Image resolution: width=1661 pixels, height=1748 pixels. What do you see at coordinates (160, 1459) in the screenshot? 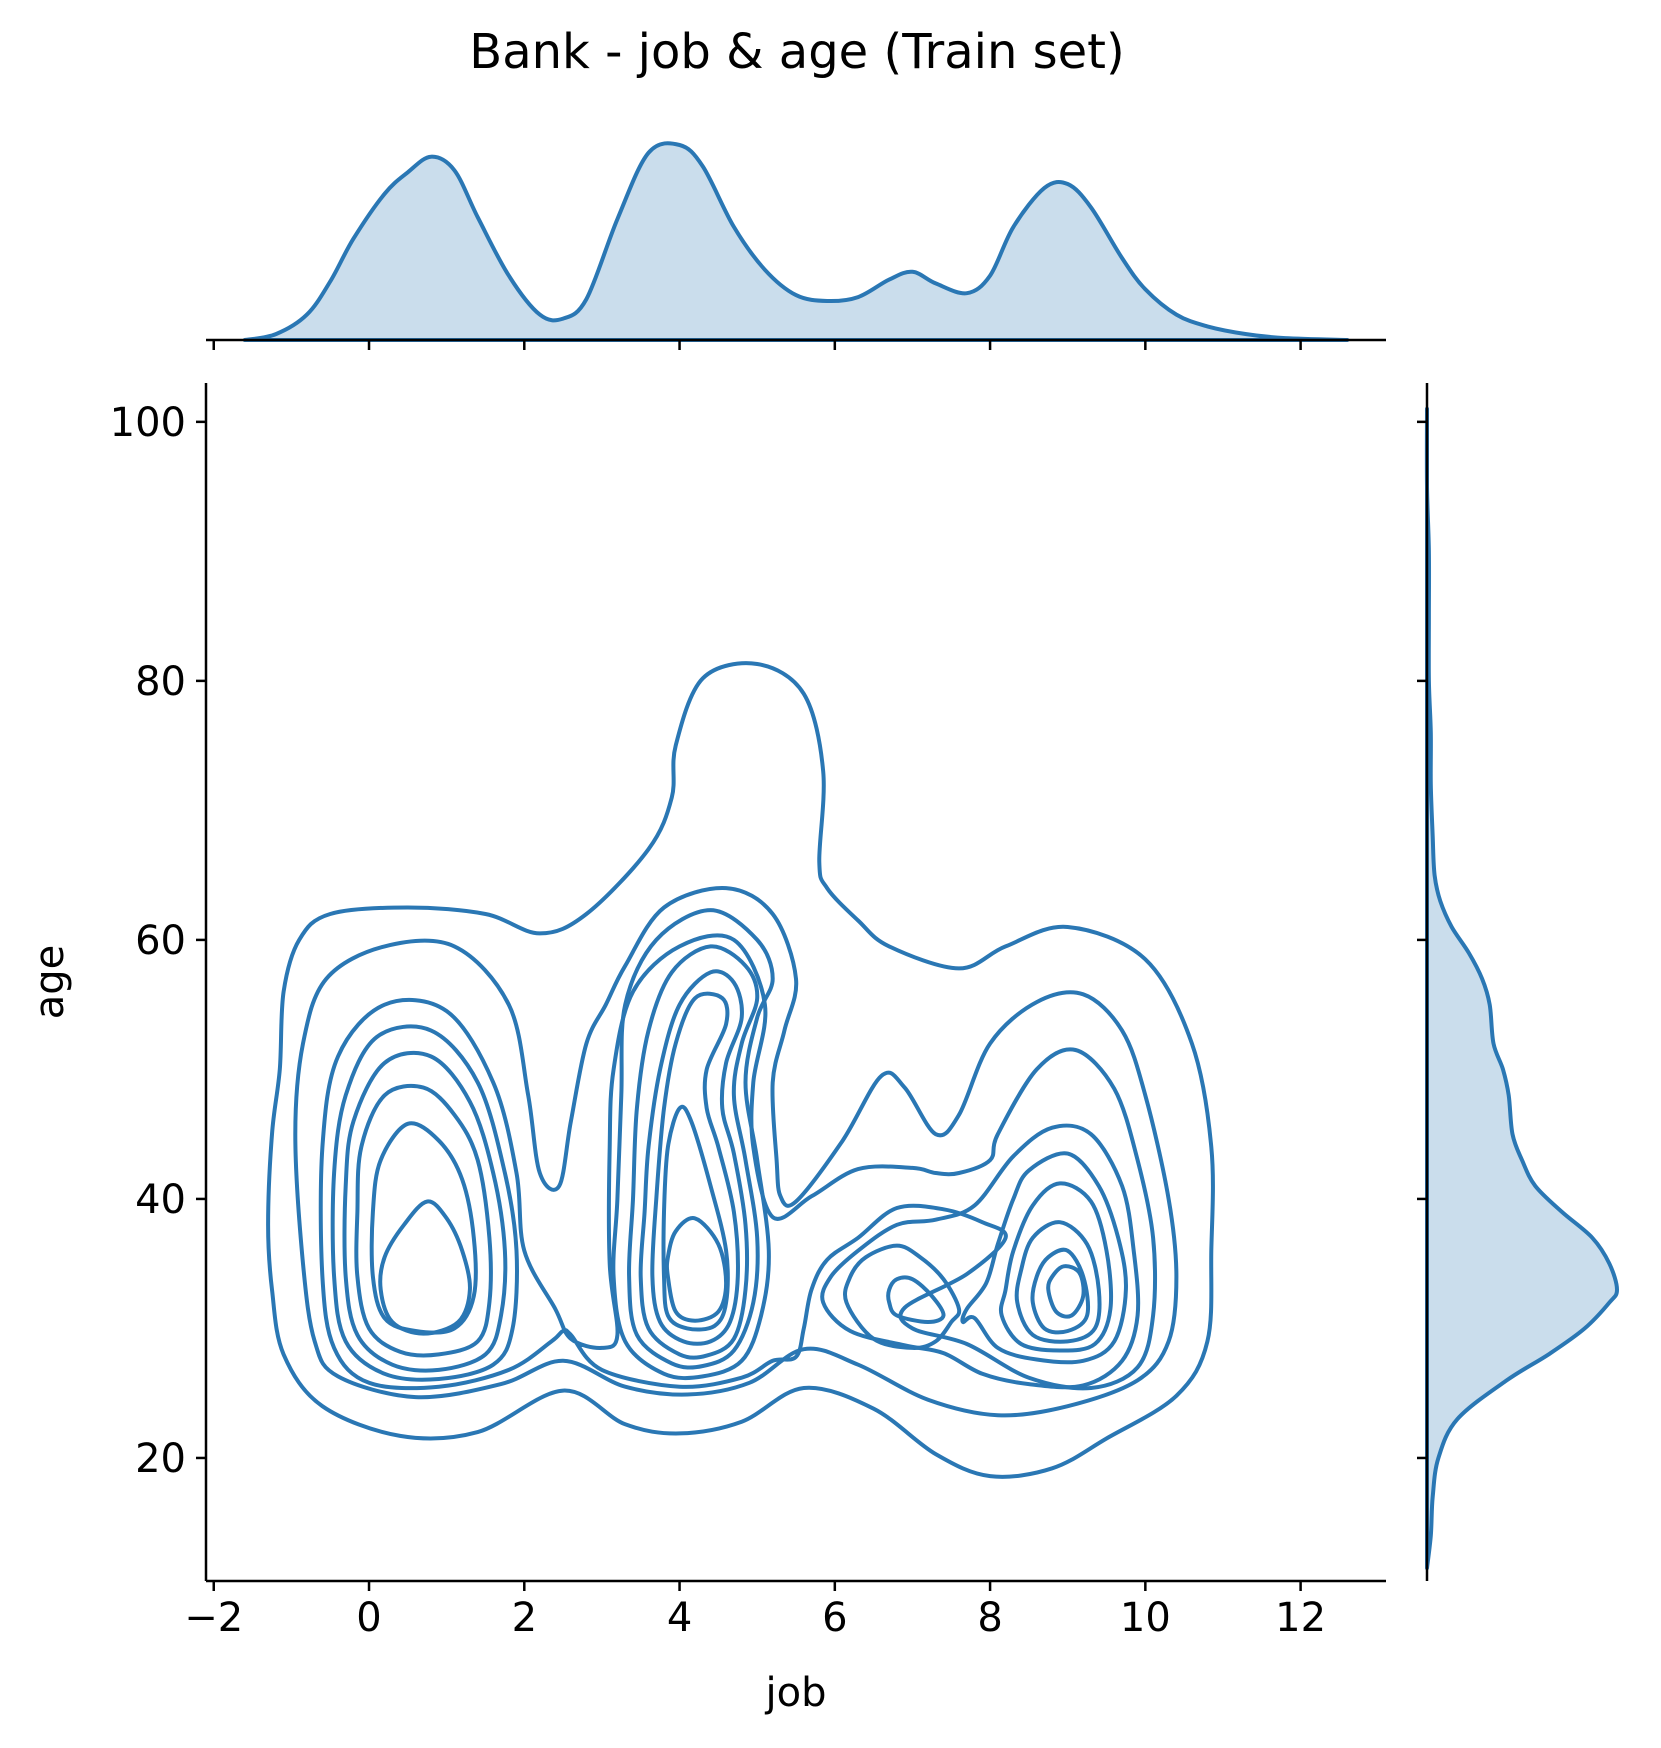
I see `y-tick-label: 20` at bounding box center [160, 1459].